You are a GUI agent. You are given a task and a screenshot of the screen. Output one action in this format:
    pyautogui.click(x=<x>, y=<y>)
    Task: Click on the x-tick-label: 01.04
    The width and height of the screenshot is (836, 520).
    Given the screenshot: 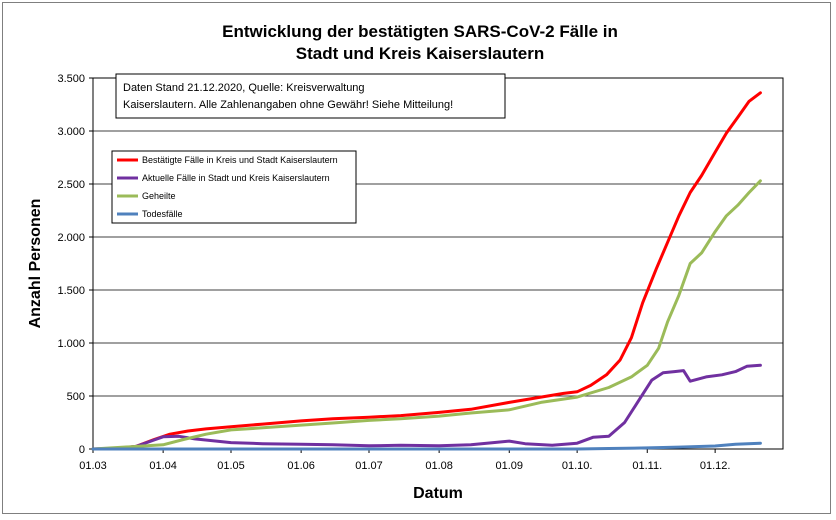 What is the action you would take?
    pyautogui.click(x=163, y=466)
    